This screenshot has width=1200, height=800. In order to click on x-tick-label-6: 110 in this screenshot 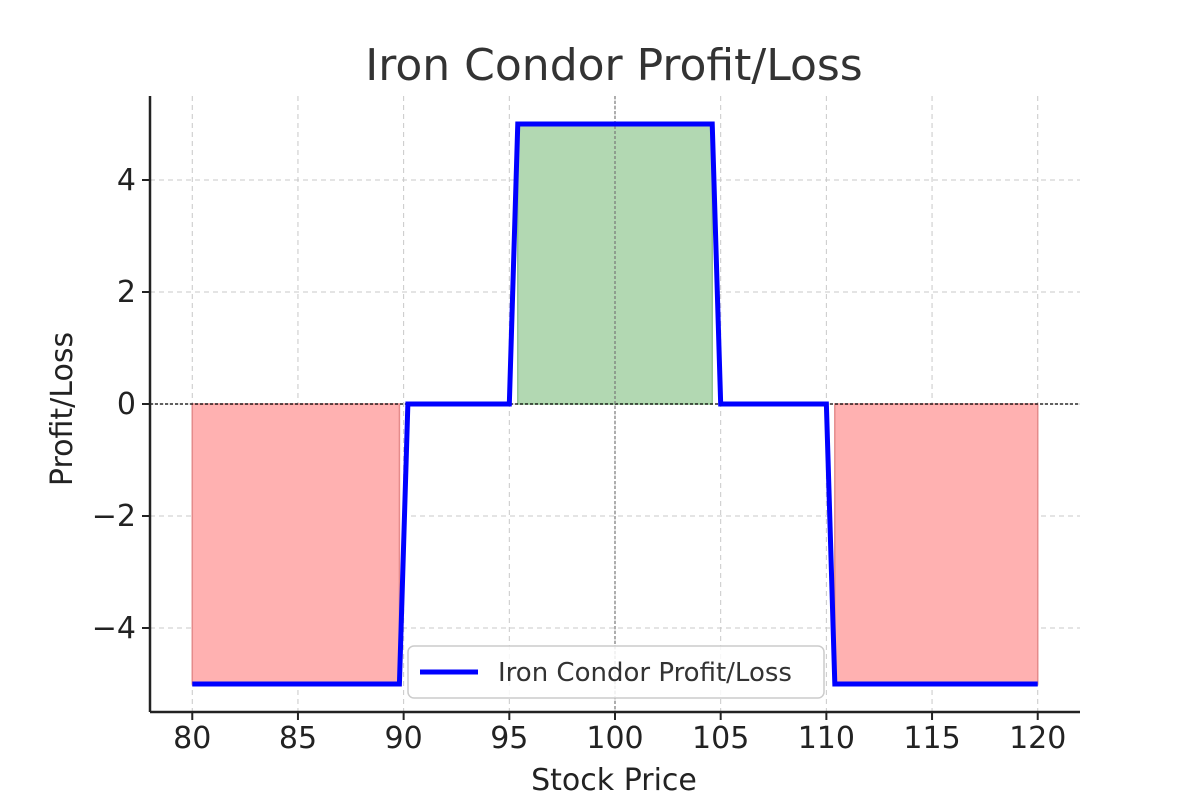, I will do `click(826, 738)`.